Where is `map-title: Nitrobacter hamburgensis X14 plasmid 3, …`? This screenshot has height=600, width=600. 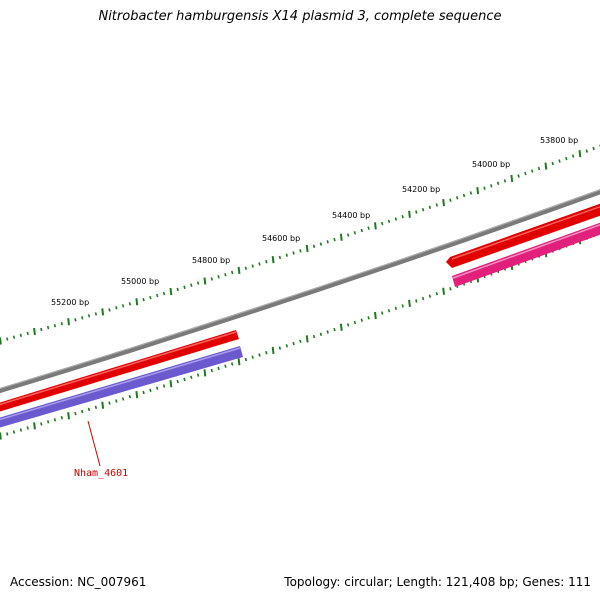 map-title: Nitrobacter hamburgensis X14 plasmid 3, … is located at coordinates (300, 16).